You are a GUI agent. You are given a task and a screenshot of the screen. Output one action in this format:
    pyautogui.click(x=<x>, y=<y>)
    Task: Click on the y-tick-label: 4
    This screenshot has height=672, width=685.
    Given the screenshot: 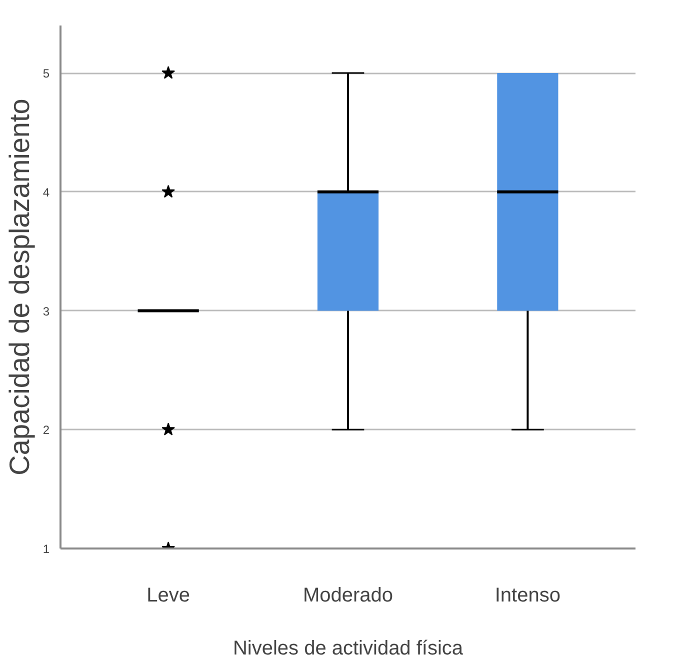 What is the action you would take?
    pyautogui.click(x=46, y=192)
    